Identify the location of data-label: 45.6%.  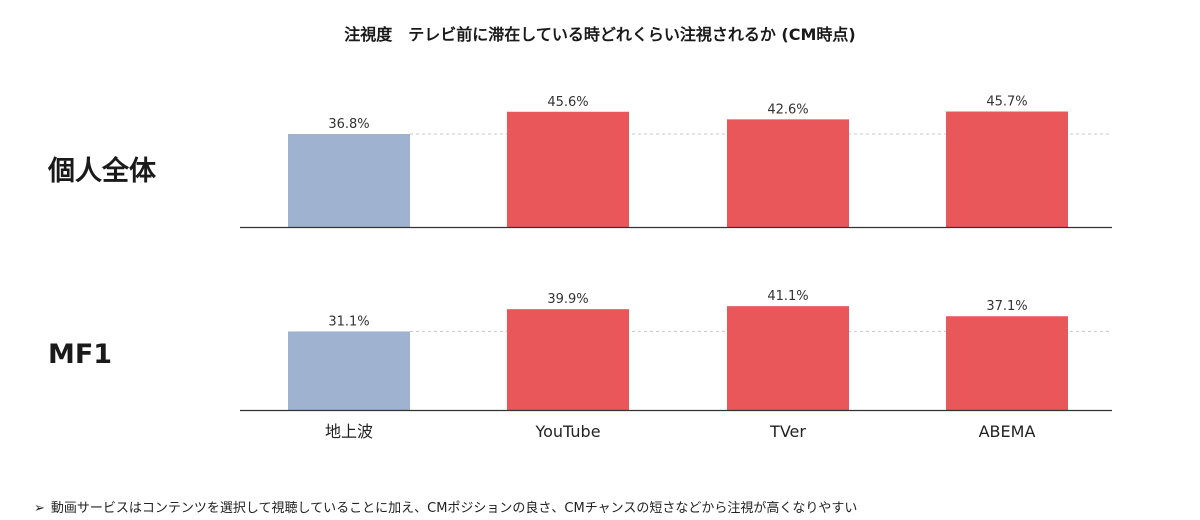
(567, 102).